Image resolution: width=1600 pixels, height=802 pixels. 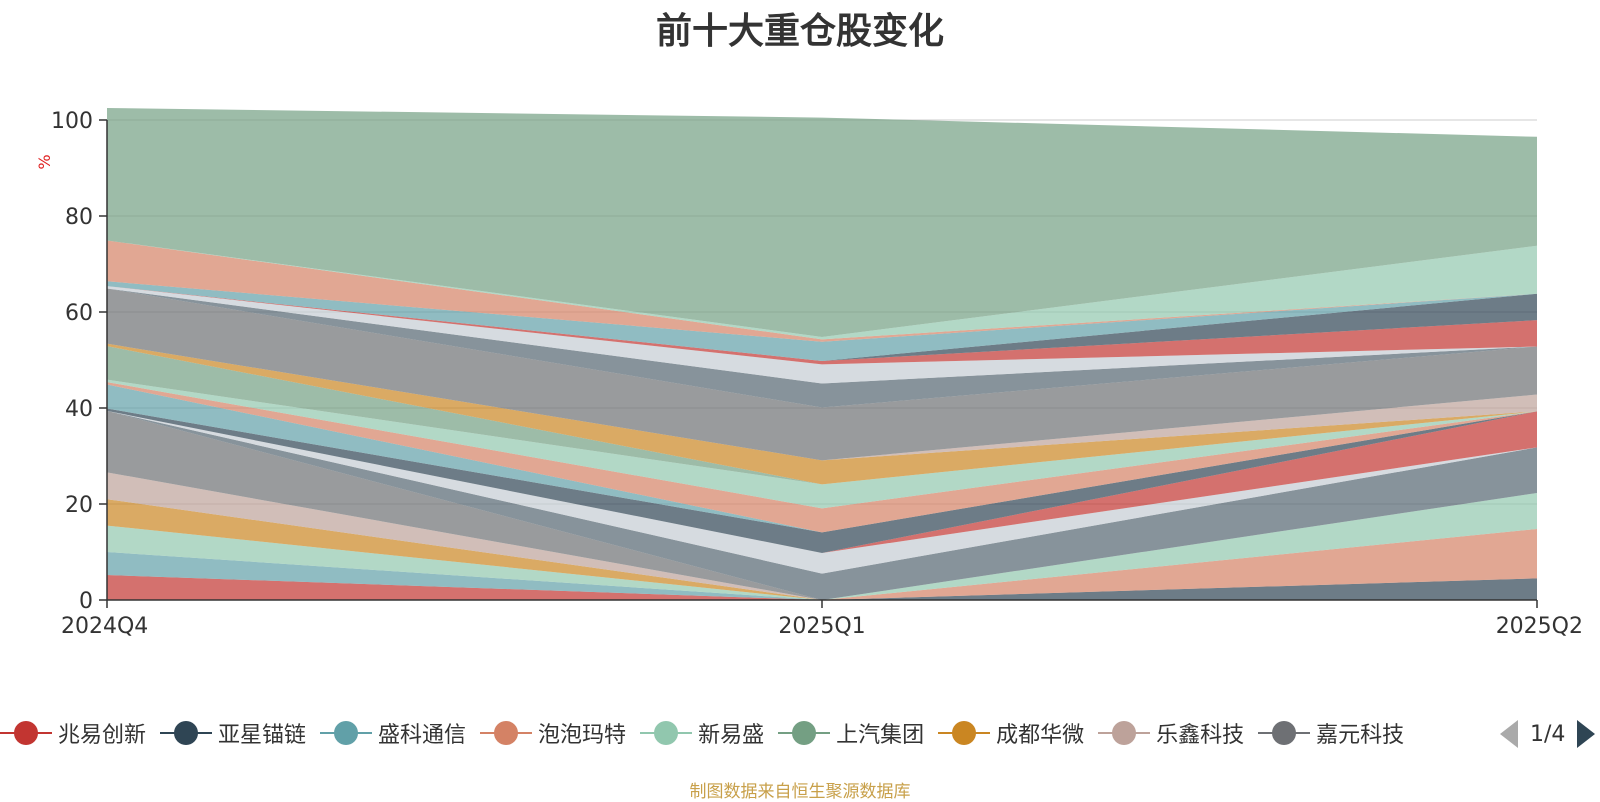 What do you see at coordinates (86, 601) in the screenshot?
I see `y-tick-label: 0` at bounding box center [86, 601].